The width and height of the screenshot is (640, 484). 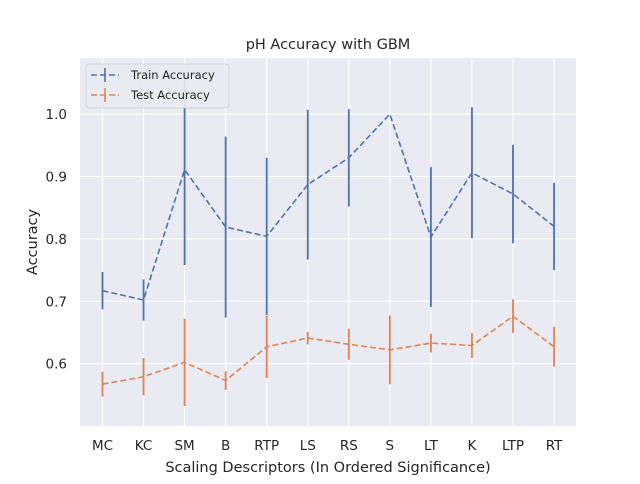 I want to click on x-tick-label: LS, so click(x=308, y=446).